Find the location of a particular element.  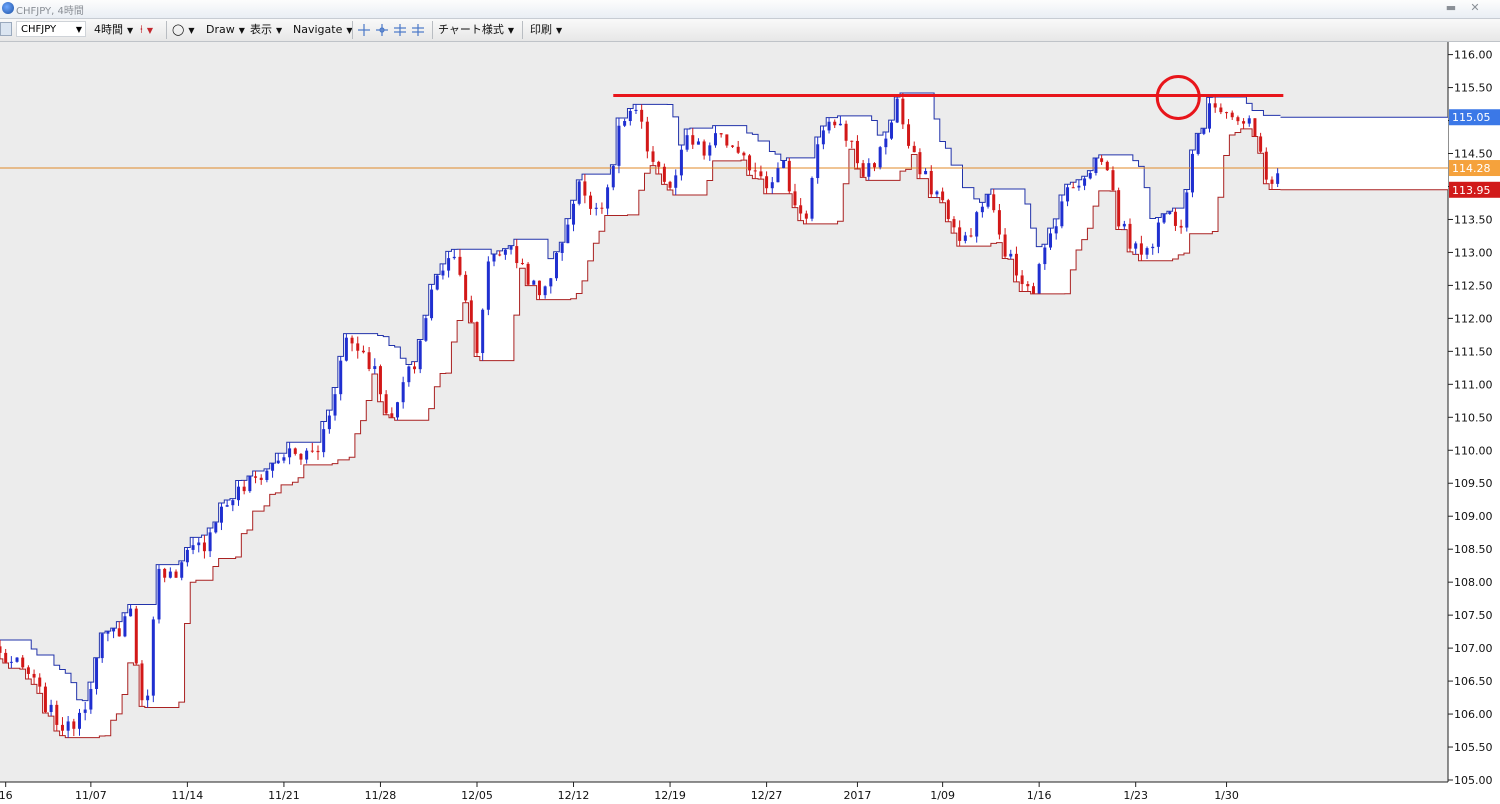

display-label: 表示 is located at coordinates (261, 29).